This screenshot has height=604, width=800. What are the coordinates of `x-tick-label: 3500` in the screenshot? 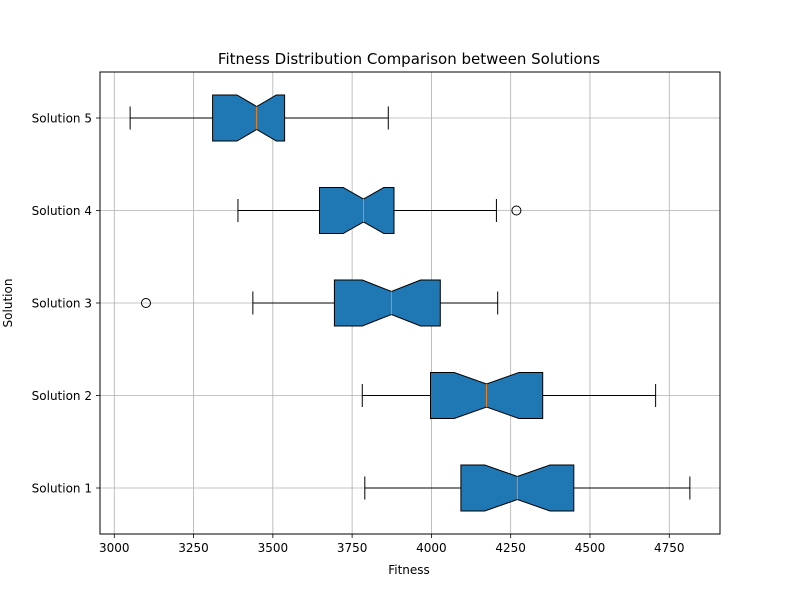 It's located at (273, 548).